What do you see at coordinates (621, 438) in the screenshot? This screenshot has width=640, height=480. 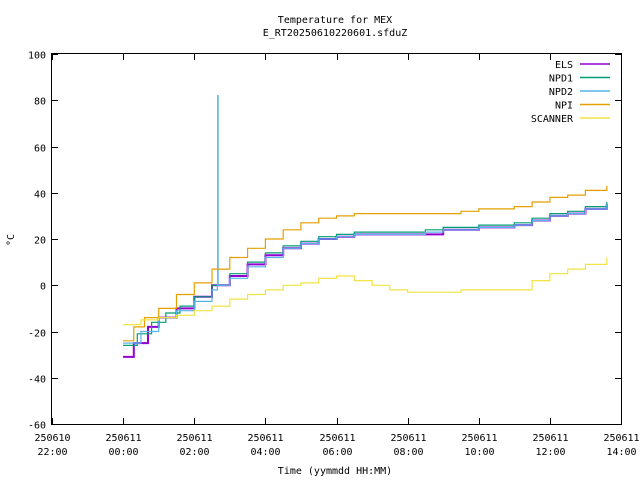 I see `x-tick-date-8: 250611` at bounding box center [621, 438].